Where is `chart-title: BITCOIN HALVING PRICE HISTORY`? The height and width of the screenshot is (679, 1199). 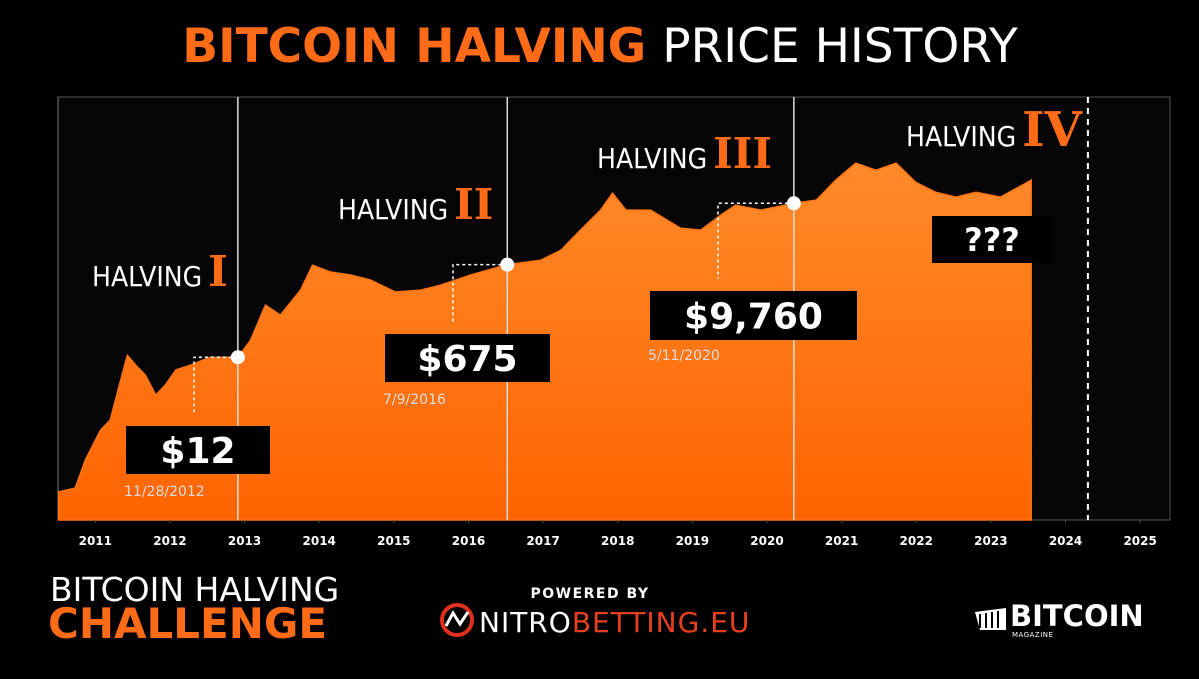 chart-title: BITCOIN HALVING PRICE HISTORY is located at coordinates (600, 46).